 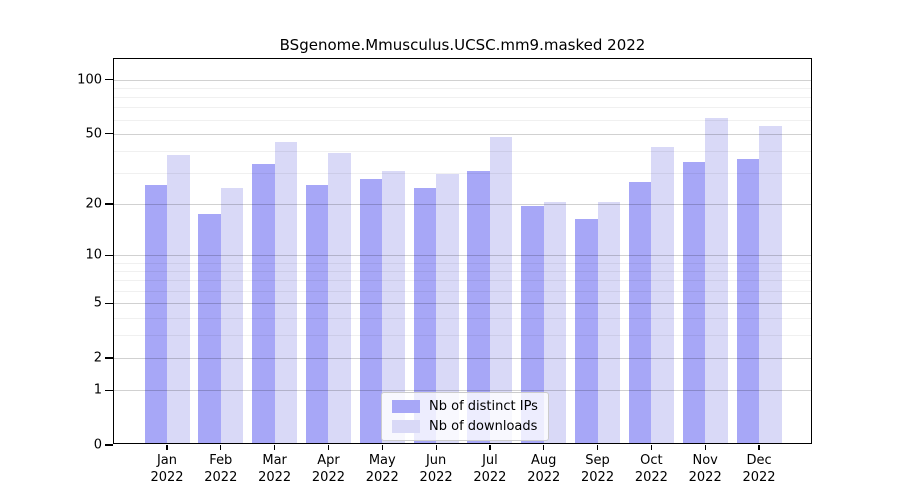 What do you see at coordinates (465, 416) in the screenshot?
I see `legend: Nb of distinct IPs Nb of downloads` at bounding box center [465, 416].